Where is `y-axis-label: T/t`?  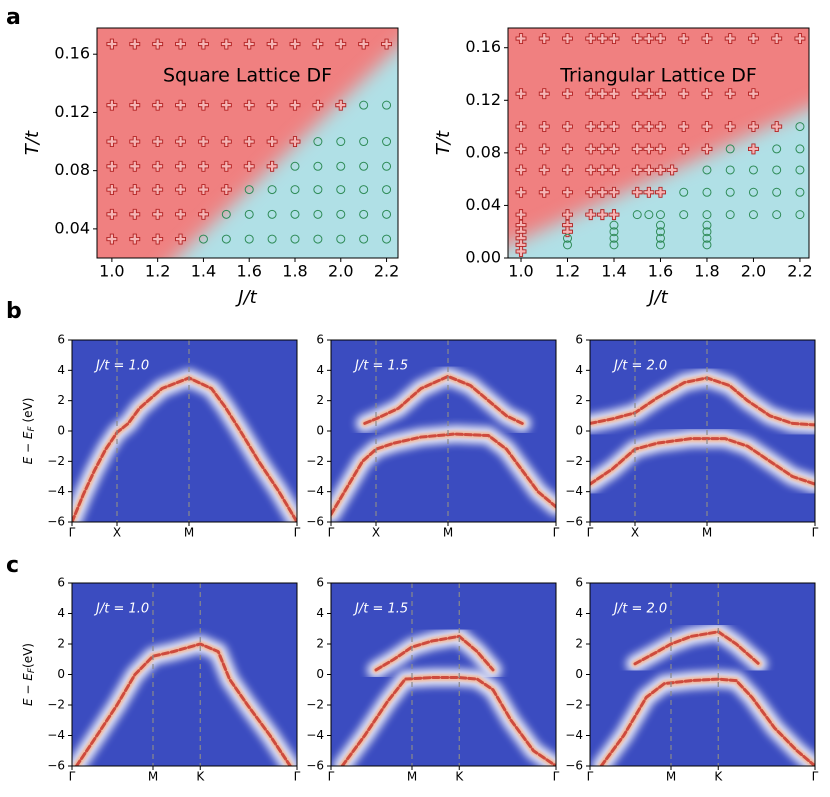 y-axis-label: T/t is located at coordinates (32, 142).